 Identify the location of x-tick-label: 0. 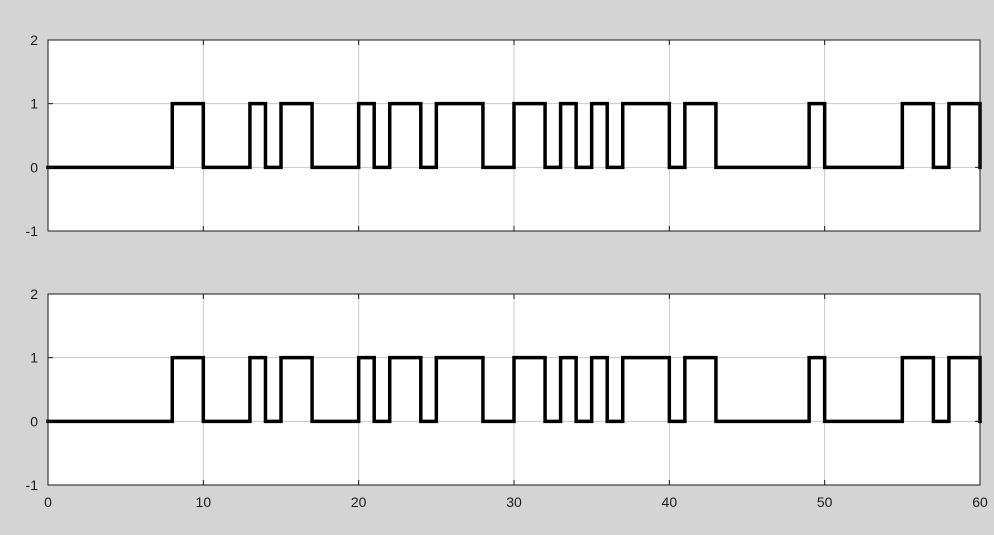
(48, 502).